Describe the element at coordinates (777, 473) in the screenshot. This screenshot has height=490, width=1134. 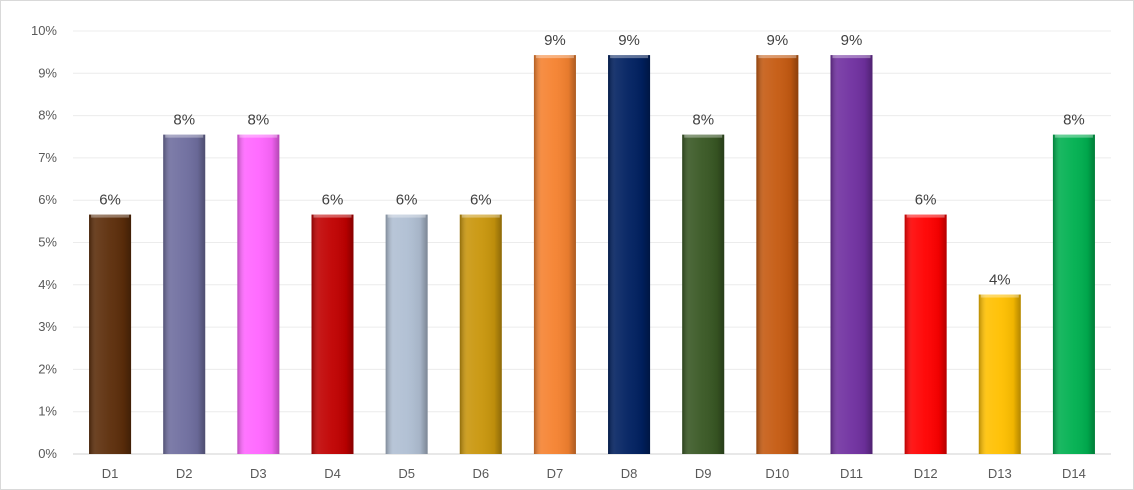
I see `x-tick-label-d10: D10` at that location.